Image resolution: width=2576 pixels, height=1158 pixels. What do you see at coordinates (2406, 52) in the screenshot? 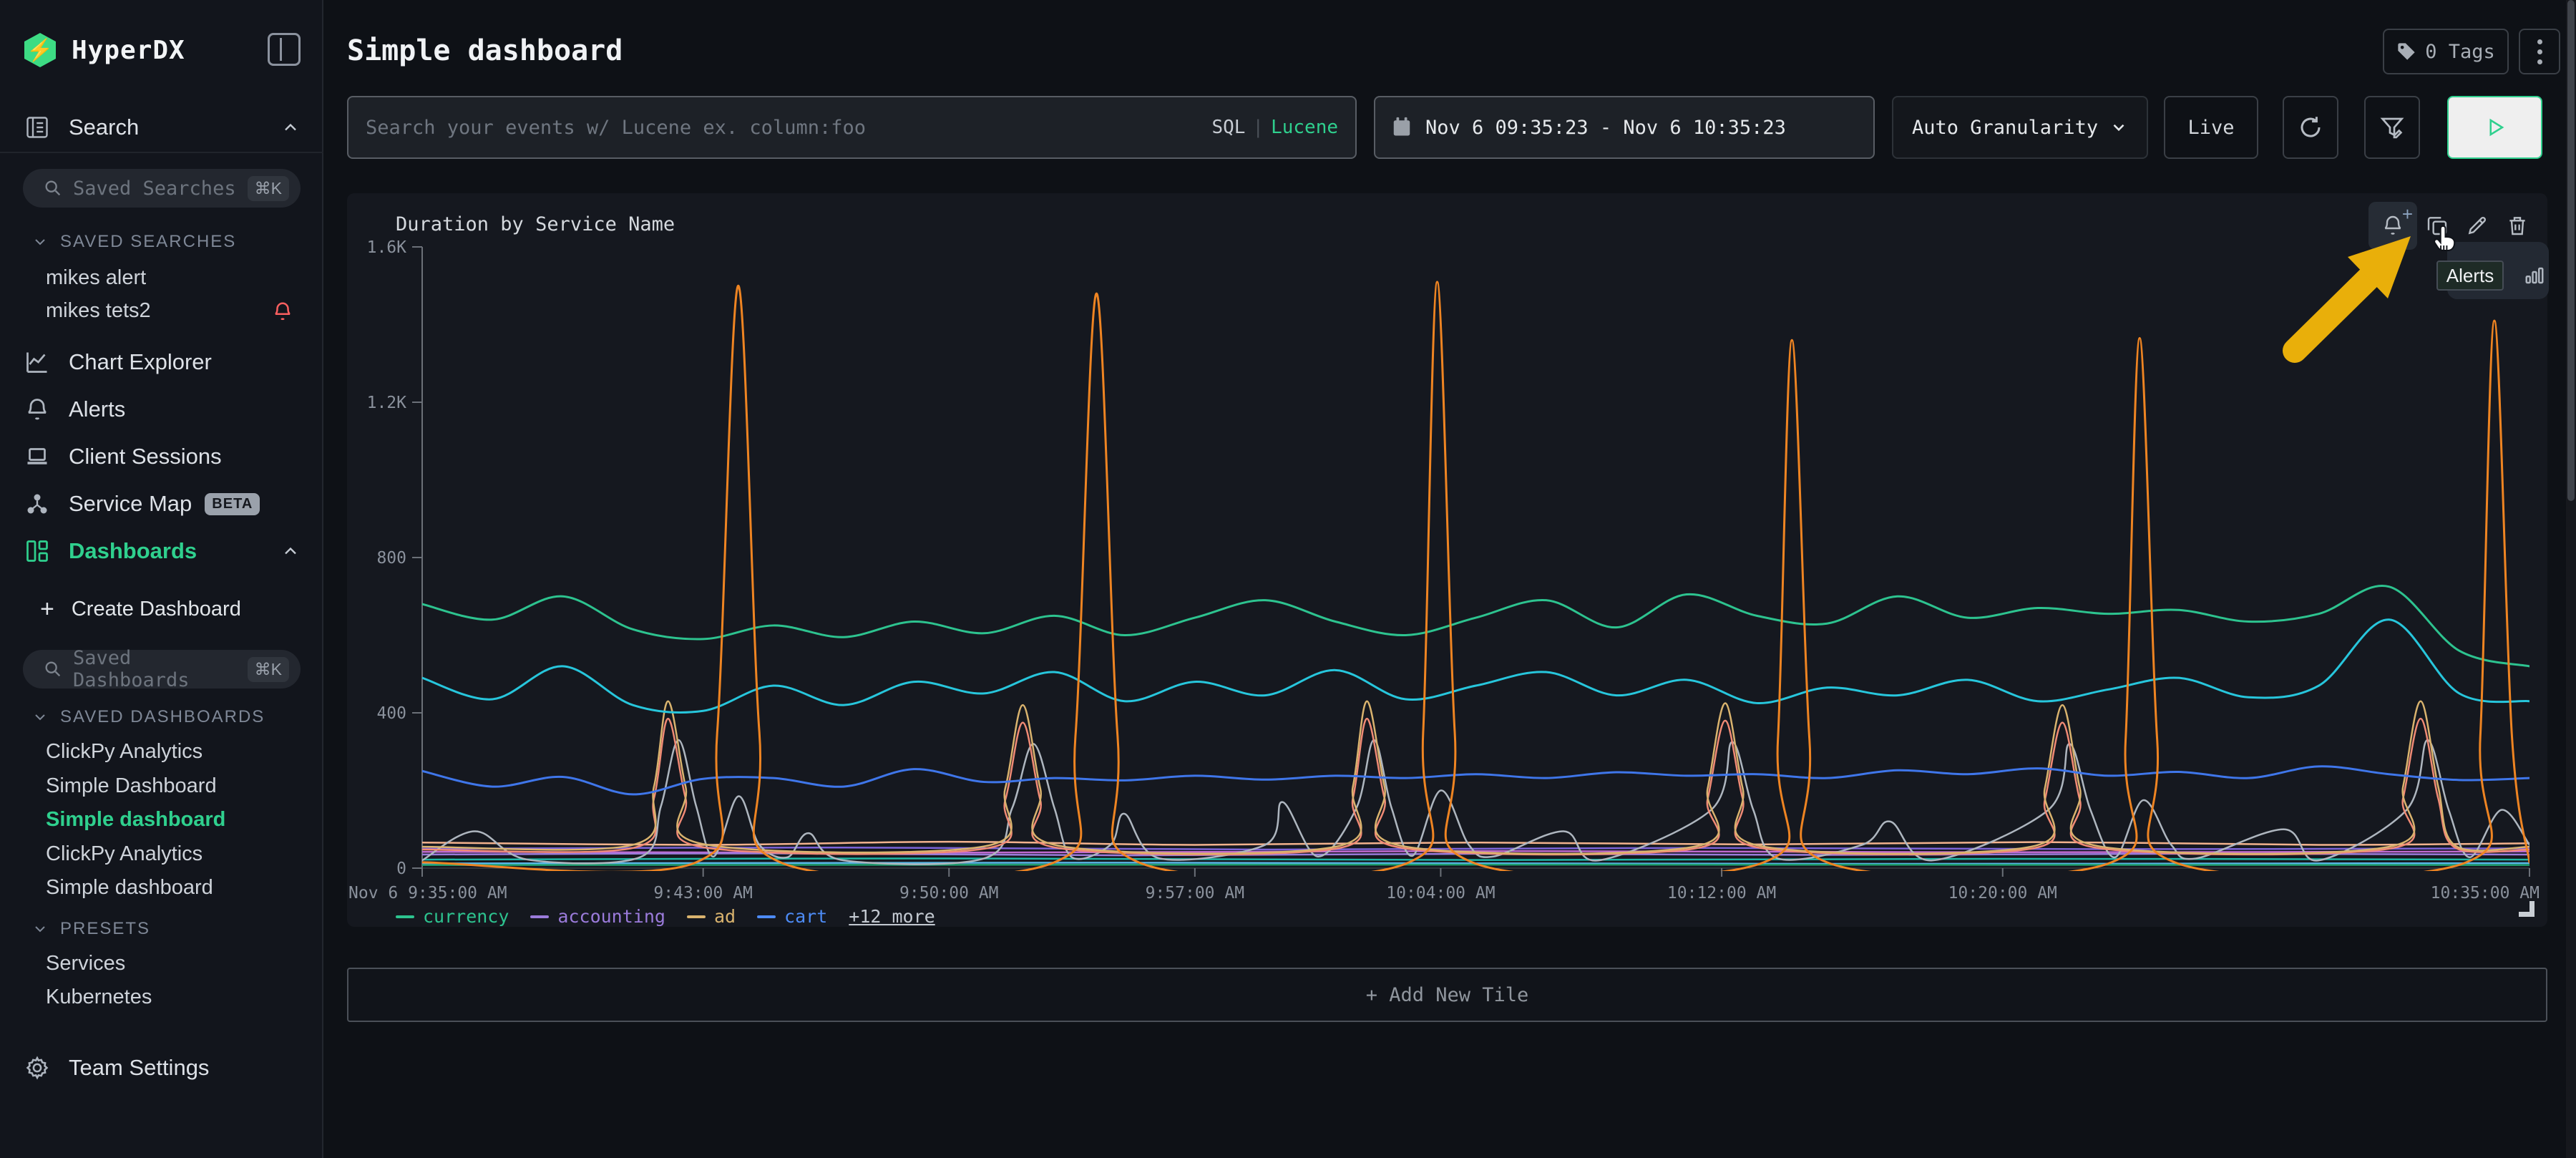
I see `tag-icon` at bounding box center [2406, 52].